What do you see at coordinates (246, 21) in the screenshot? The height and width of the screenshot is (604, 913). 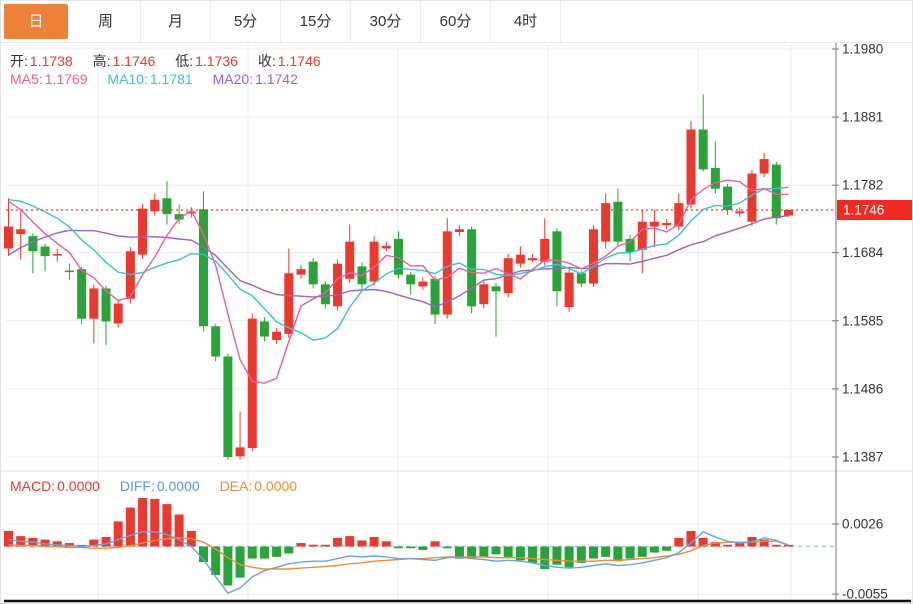 I see `tab-5min: 5分` at bounding box center [246, 21].